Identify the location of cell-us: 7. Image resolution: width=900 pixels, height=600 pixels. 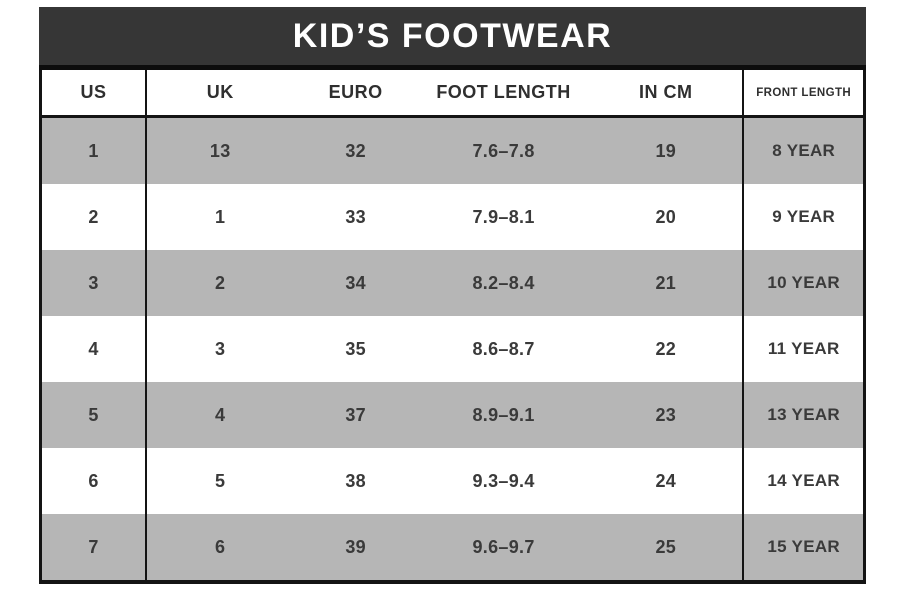
(93, 548).